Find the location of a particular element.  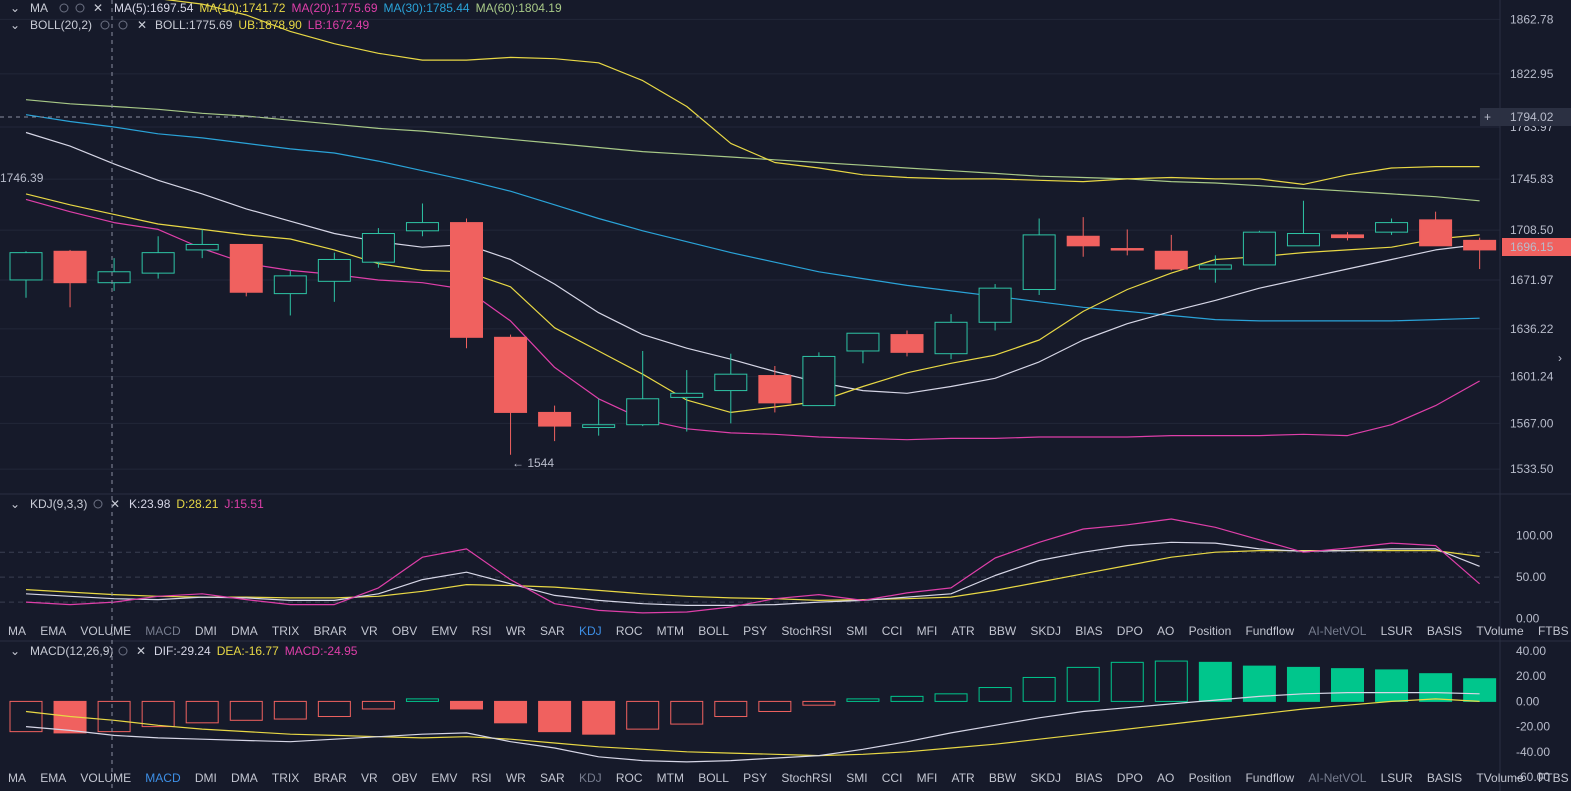

indicator-tab-ftbs: FTBS is located at coordinates (1553, 778).